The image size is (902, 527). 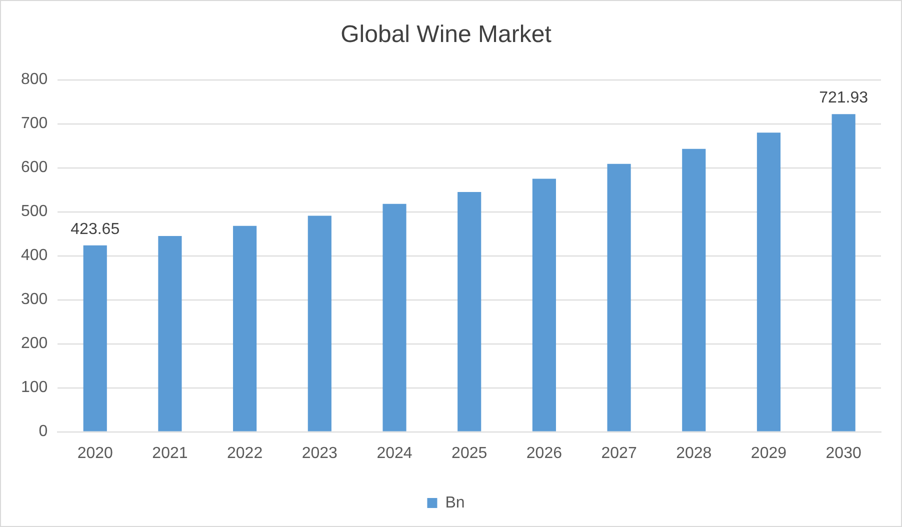 What do you see at coordinates (34, 299) in the screenshot?
I see `y-tick-label: 300` at bounding box center [34, 299].